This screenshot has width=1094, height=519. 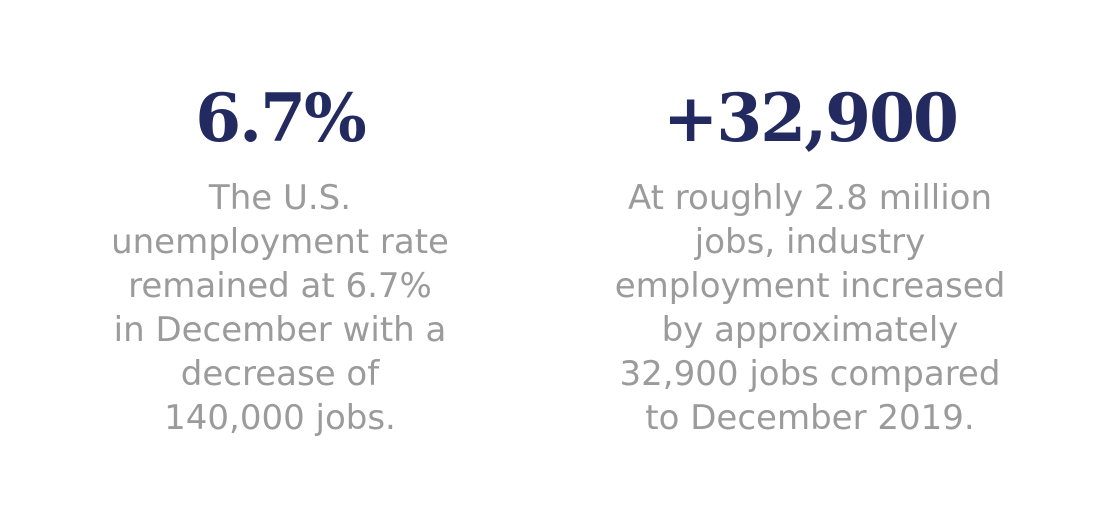 I want to click on industry-jobs-change-value: +32,900, so click(x=811, y=118).